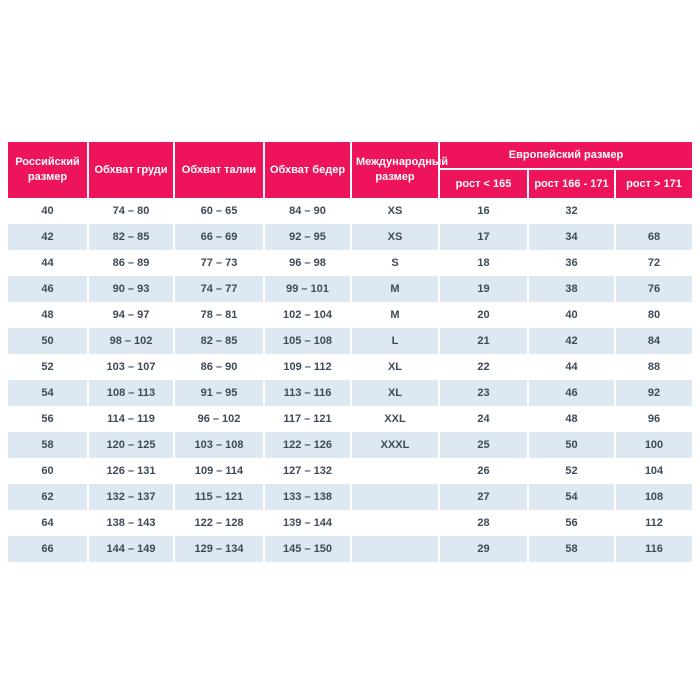 The image size is (700, 700). I want to click on table-cell: 19, so click(482, 289).